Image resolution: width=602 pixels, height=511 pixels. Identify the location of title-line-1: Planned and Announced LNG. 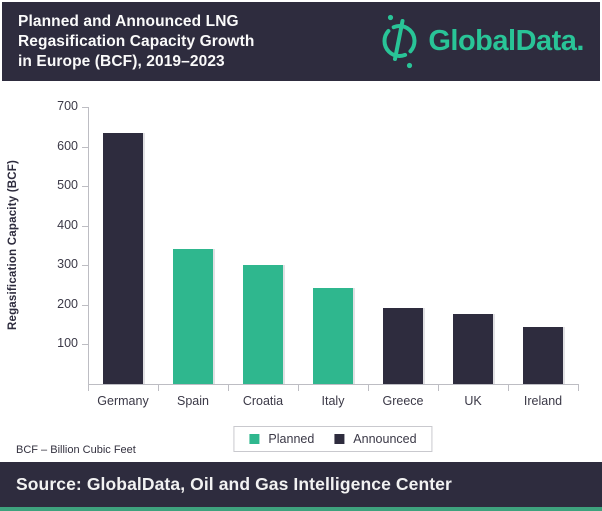
(128, 21).